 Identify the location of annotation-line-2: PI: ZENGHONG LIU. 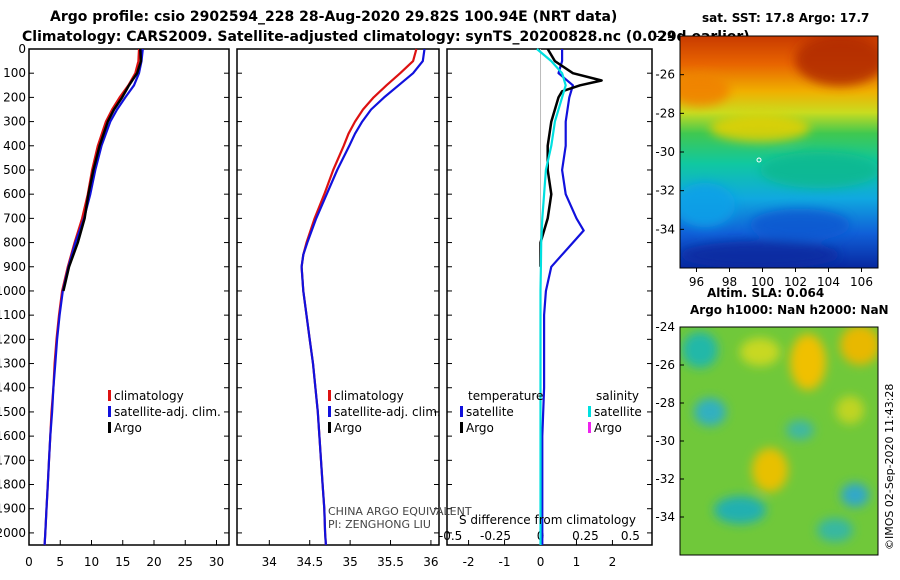
(379, 524).